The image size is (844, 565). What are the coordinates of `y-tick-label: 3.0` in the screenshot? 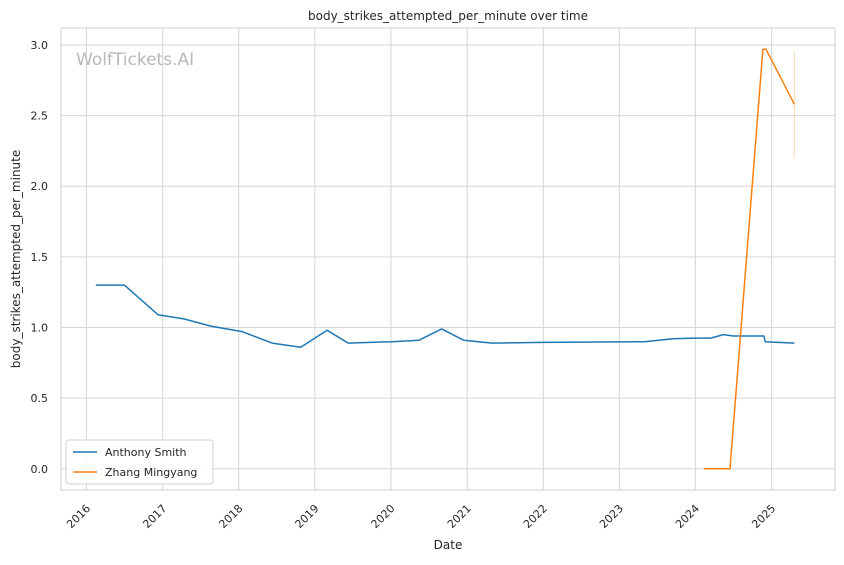 It's located at (40, 45).